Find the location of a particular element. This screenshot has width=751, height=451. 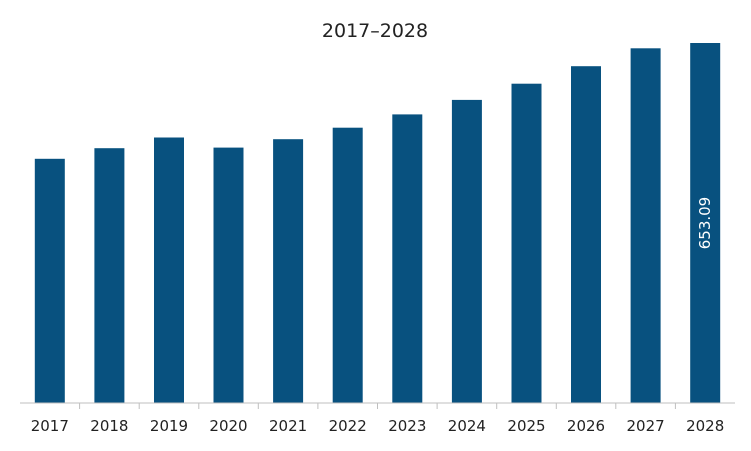

bar-2017 is located at coordinates (49, 280).